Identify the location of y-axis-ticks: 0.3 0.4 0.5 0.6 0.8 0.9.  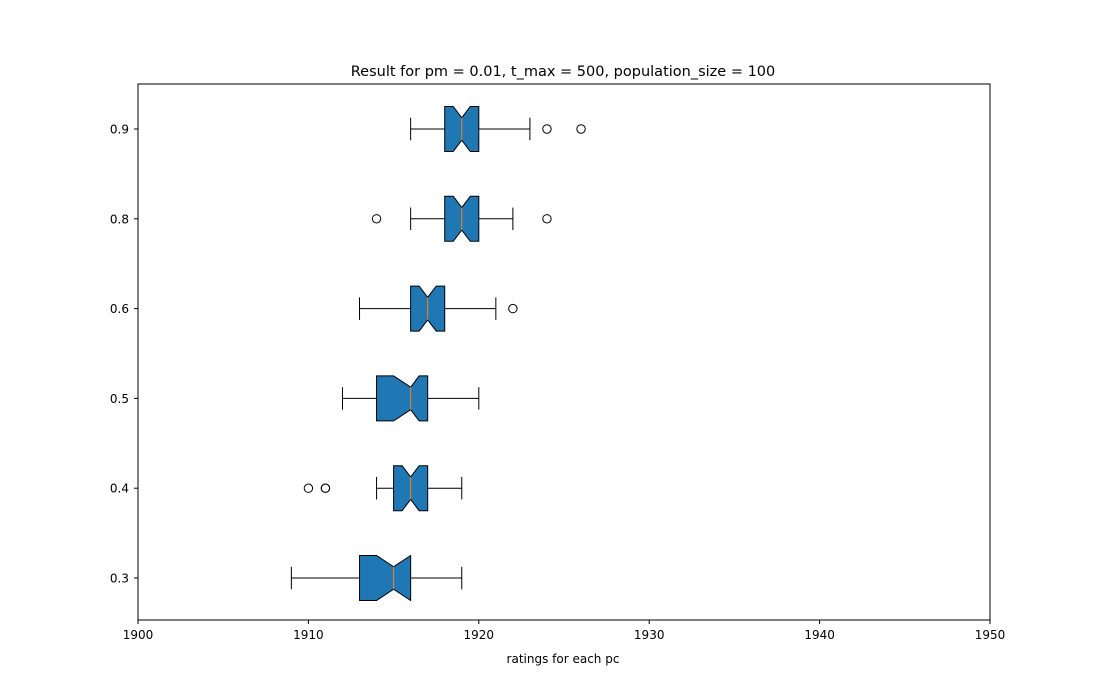
(124, 354).